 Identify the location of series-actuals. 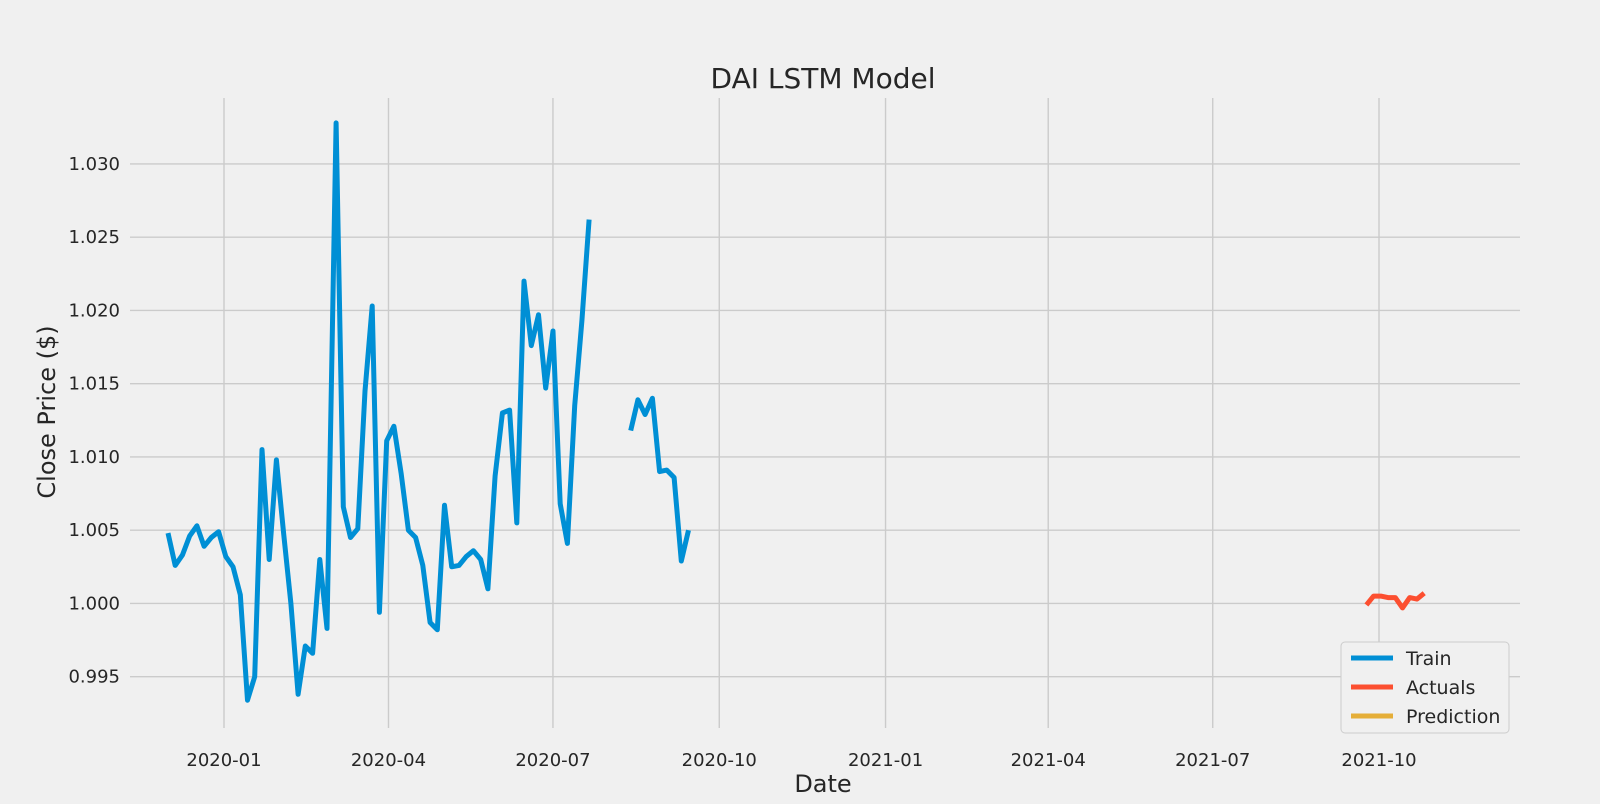
(1395, 601).